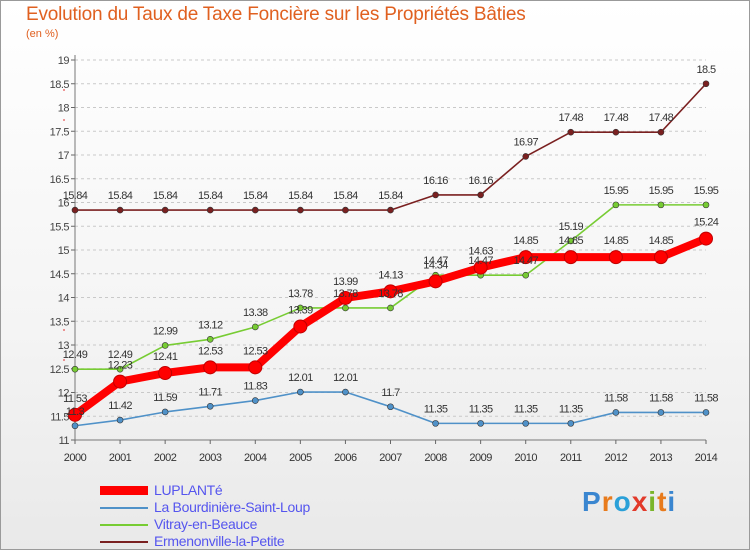 The height and width of the screenshot is (550, 750). What do you see at coordinates (255, 351) in the screenshot?
I see `data-label: 12.53` at bounding box center [255, 351].